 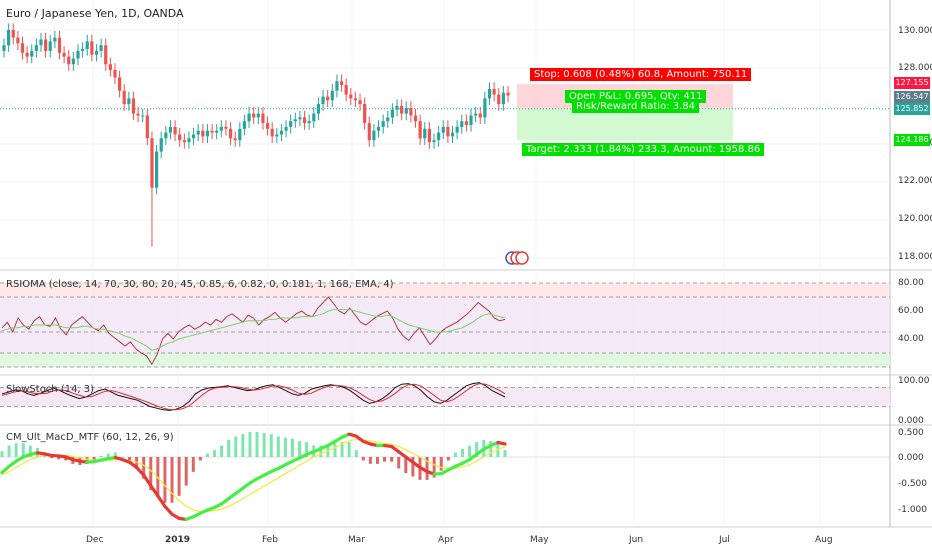 I want to click on last-price-tag: 126.547, so click(x=912, y=97).